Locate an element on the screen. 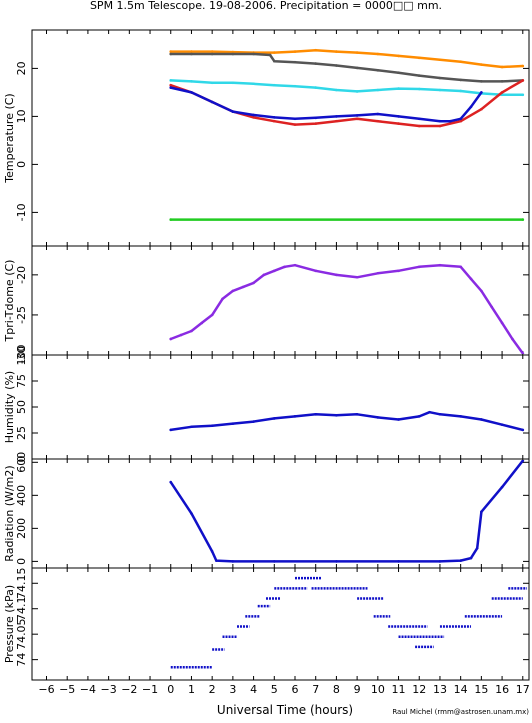 The image size is (532, 723). x-tick-label: 0 is located at coordinates (170, 689).